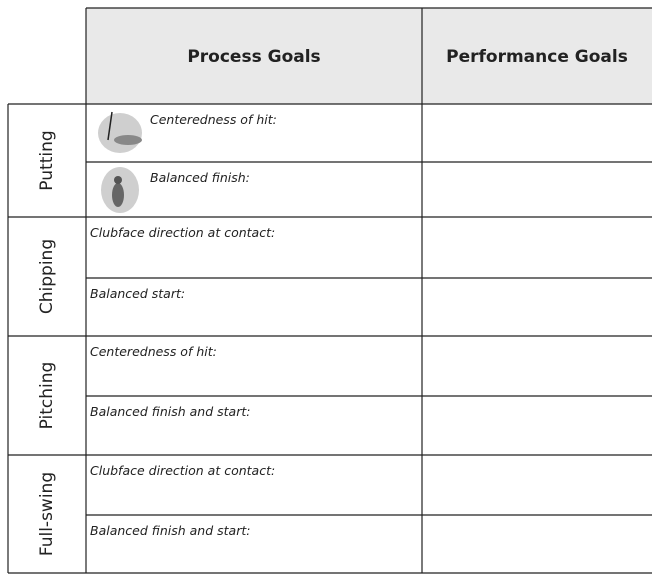  I want to click on column-header: Process Goals, so click(253, 57).